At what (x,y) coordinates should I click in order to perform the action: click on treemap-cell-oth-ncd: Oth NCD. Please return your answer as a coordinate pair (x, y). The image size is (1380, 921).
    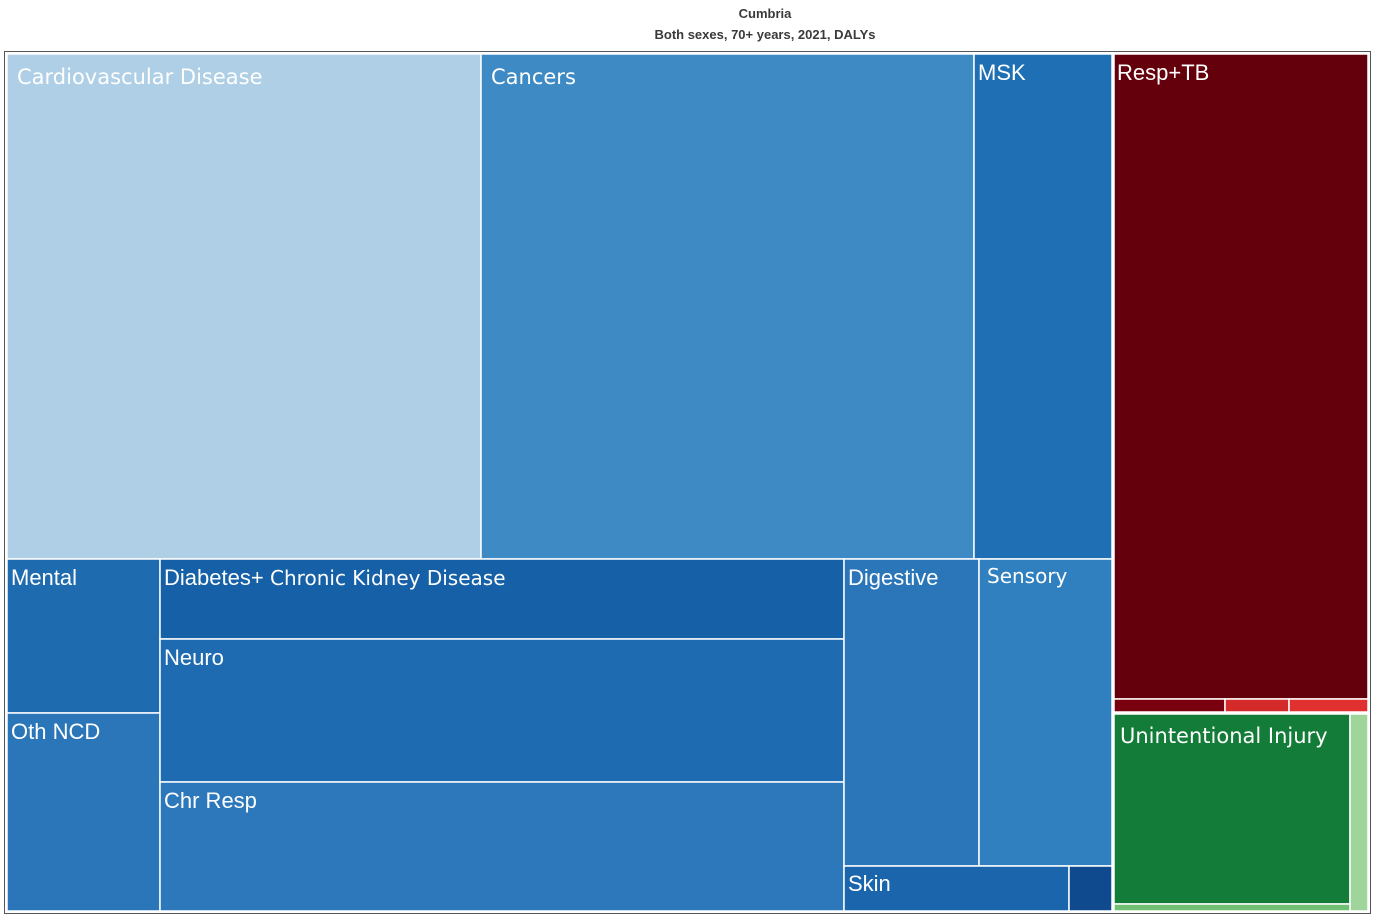
    Looking at the image, I should click on (83, 812).